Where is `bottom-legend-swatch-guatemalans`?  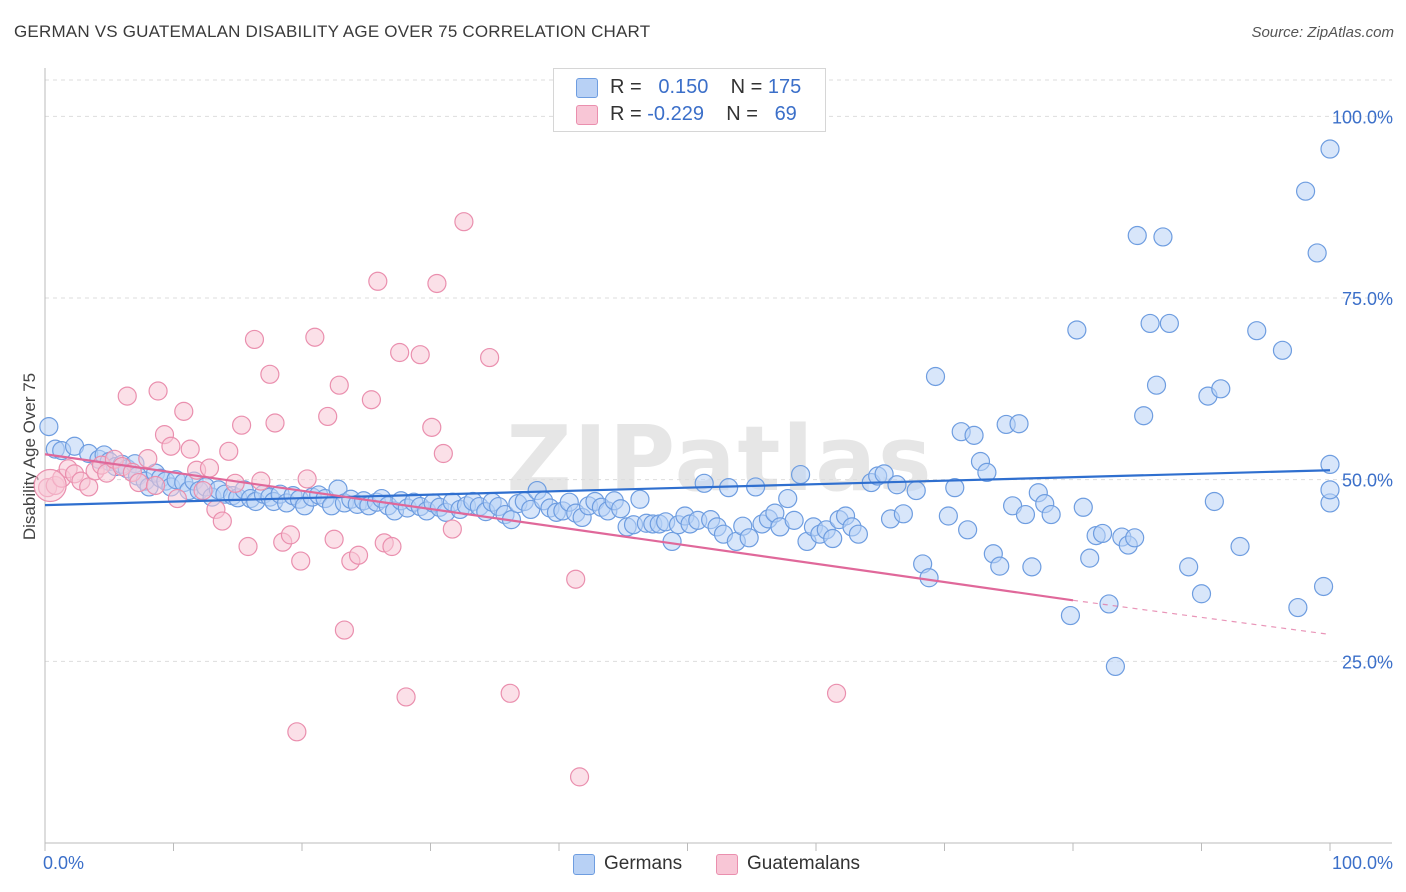
bottom-legend-swatch-guatemalans is located at coordinates (727, 864).